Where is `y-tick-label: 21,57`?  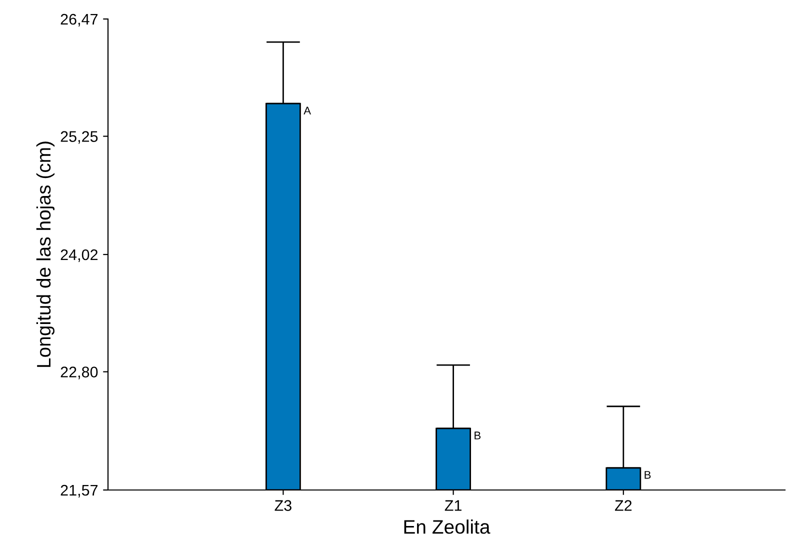
y-tick-label: 21,57 is located at coordinates (79, 491).